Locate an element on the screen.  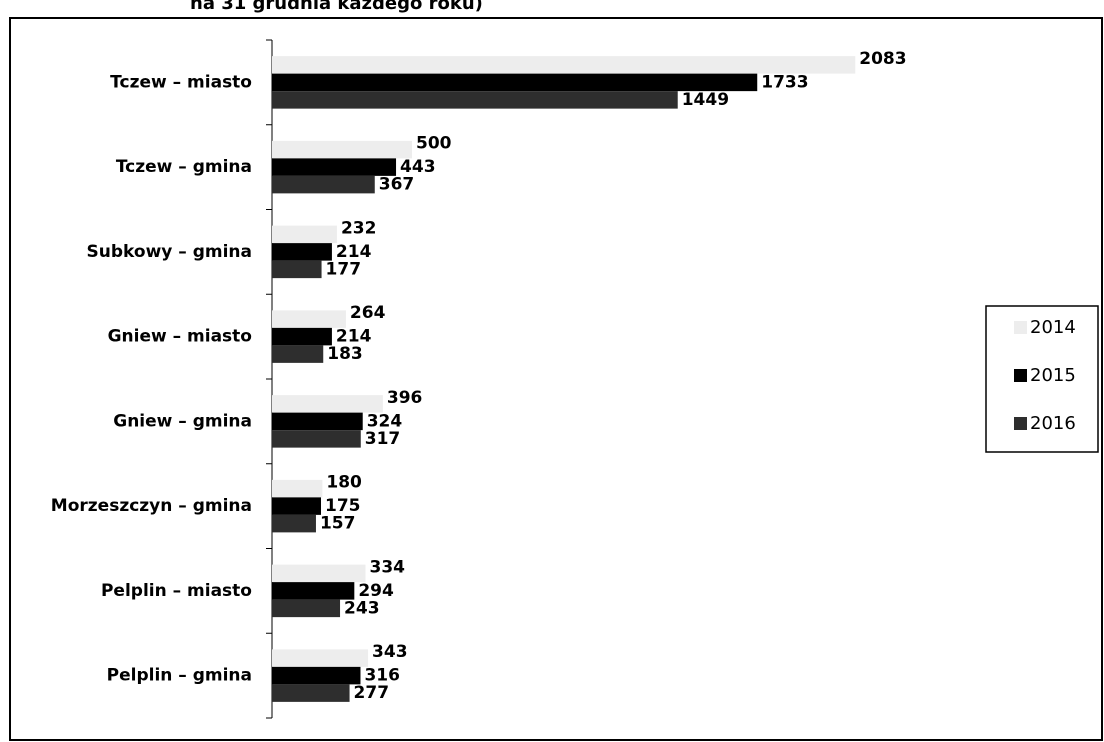
y-tick-label: Subkowy – gmina is located at coordinates (169, 252).